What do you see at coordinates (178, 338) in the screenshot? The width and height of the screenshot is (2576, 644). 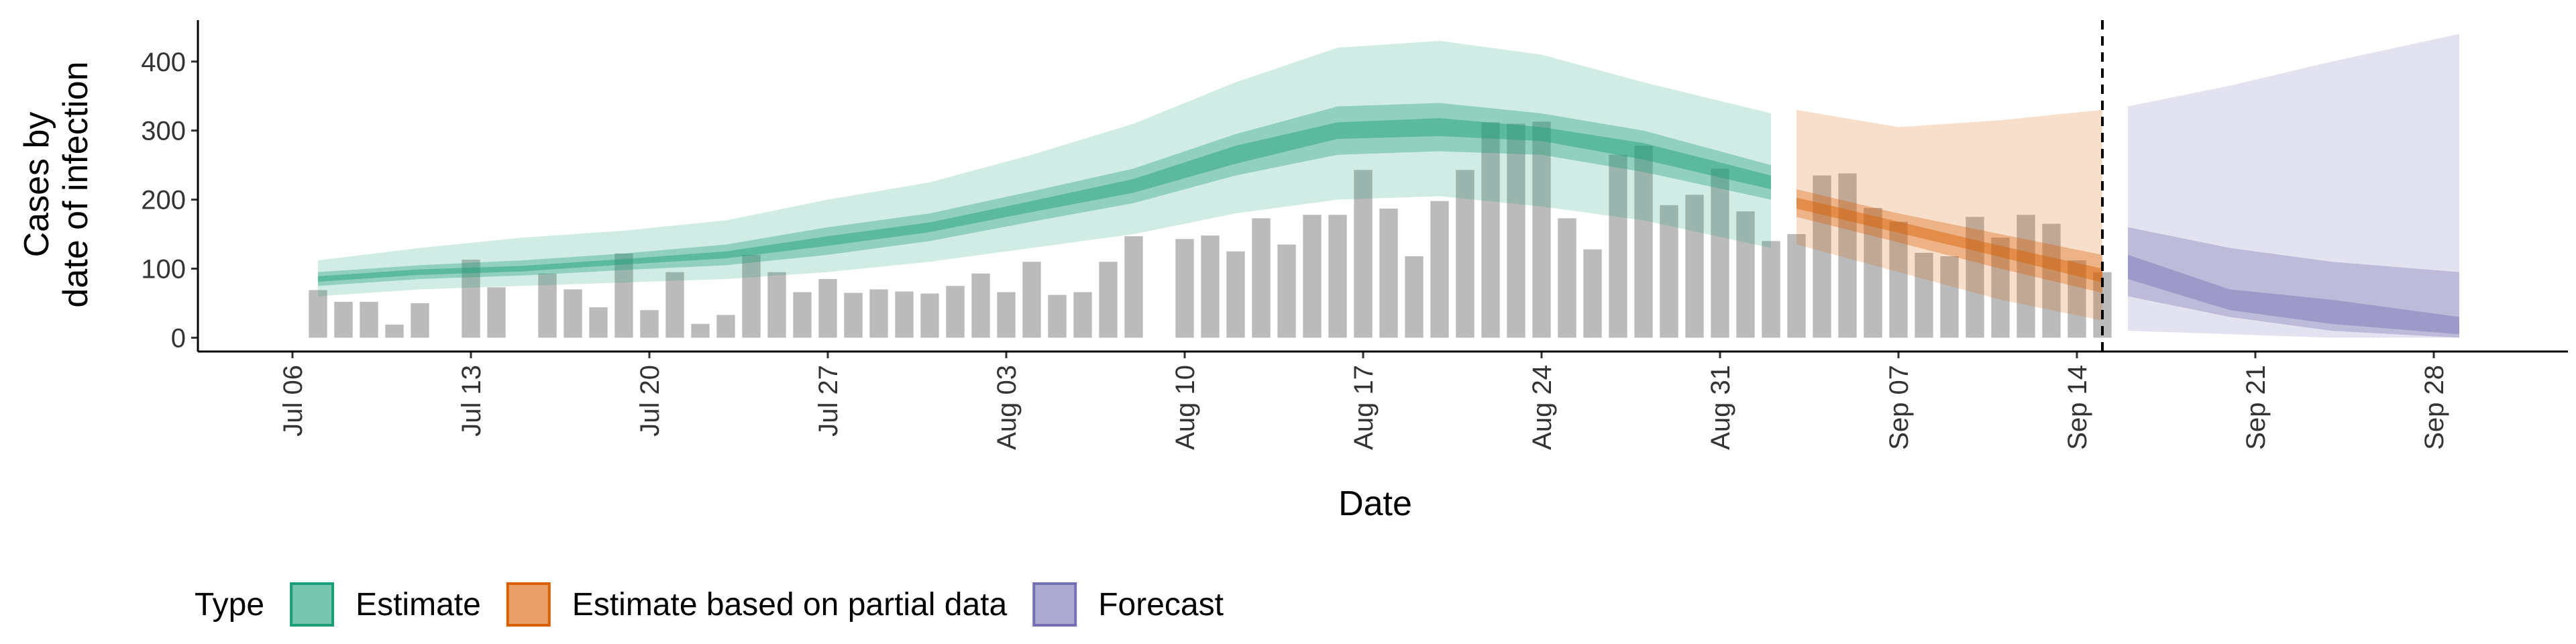 I see `y-tick-label: 0` at bounding box center [178, 338].